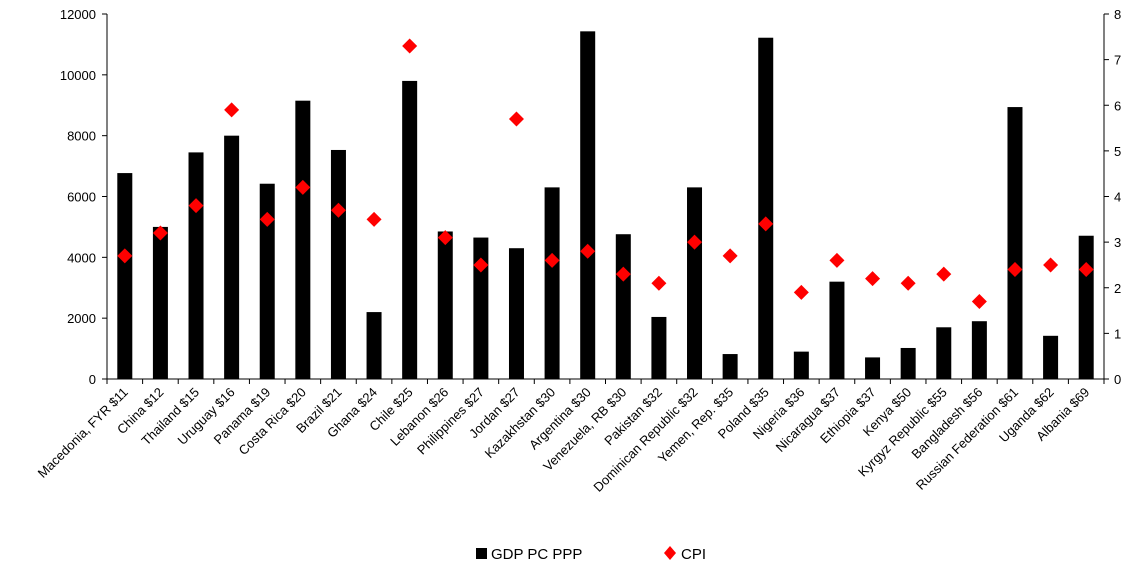 The width and height of the screenshot is (1121, 571). Describe the element at coordinates (536, 554) in the screenshot. I see `legend-gdp-label: GDP PC PPP` at that location.